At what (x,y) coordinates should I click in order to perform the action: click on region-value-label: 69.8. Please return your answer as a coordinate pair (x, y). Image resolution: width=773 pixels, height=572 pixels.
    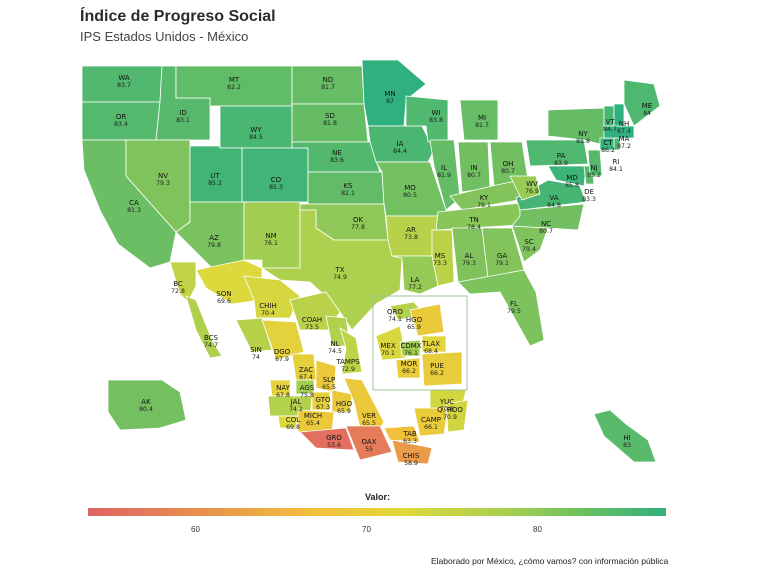
    Looking at the image, I should click on (293, 427).